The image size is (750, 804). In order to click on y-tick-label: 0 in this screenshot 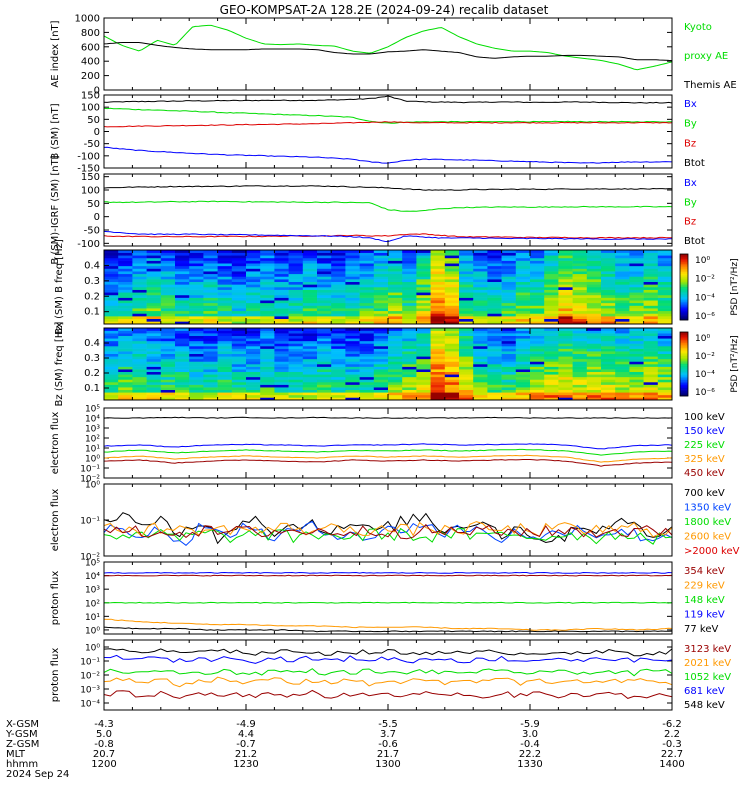, I will do `click(97, 91)`.